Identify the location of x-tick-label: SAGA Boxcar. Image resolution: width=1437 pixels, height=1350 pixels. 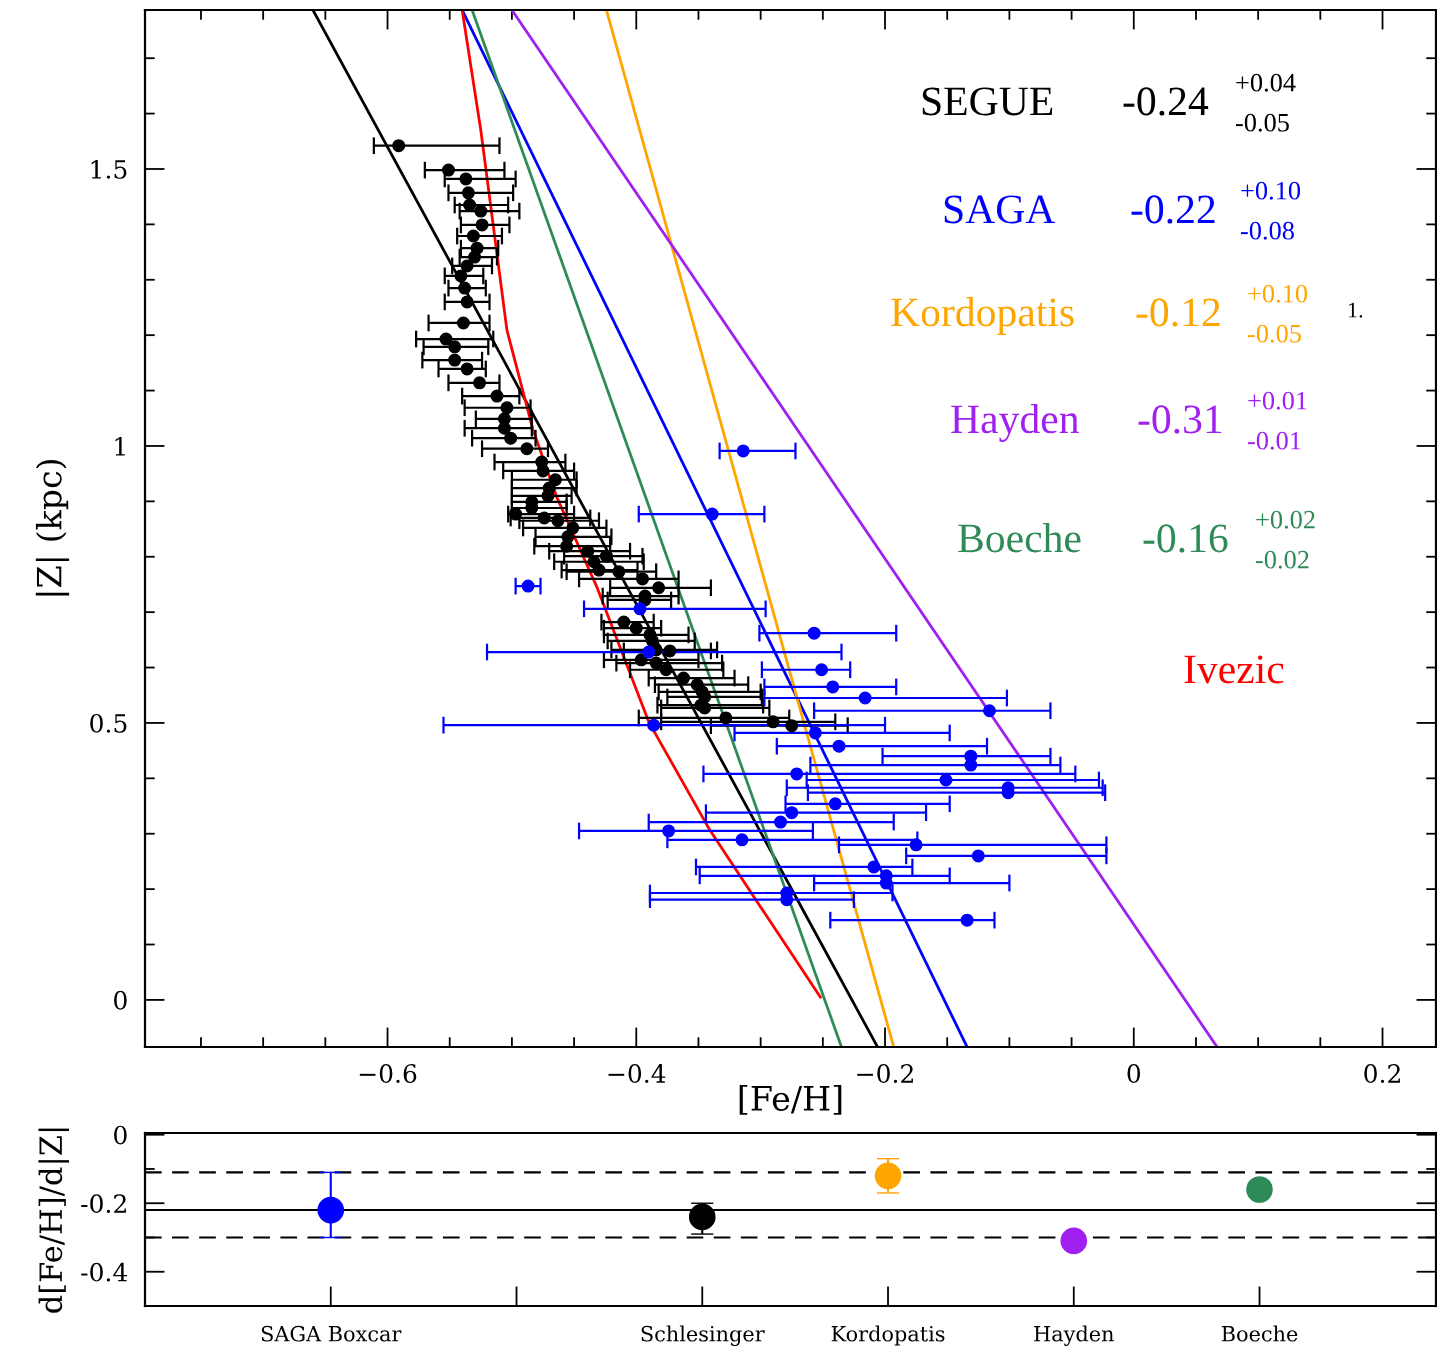
(331, 1333).